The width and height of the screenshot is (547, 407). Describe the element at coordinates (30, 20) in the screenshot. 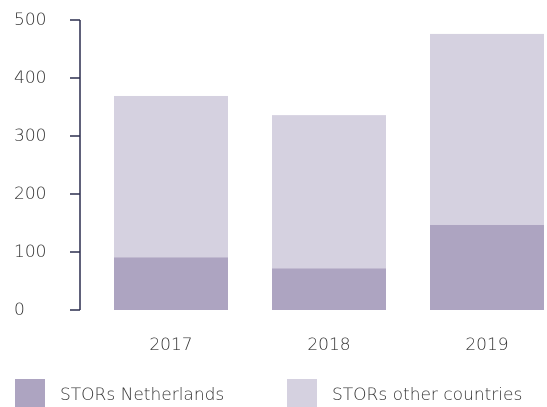

I see `y-tick-label: 500` at that location.